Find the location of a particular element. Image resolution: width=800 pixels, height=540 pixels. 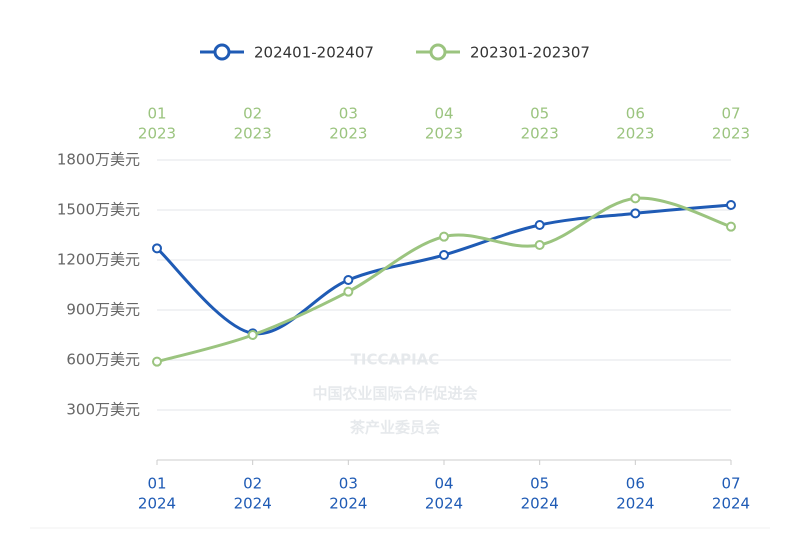

x-tick-label: 04 is located at coordinates (443, 484).